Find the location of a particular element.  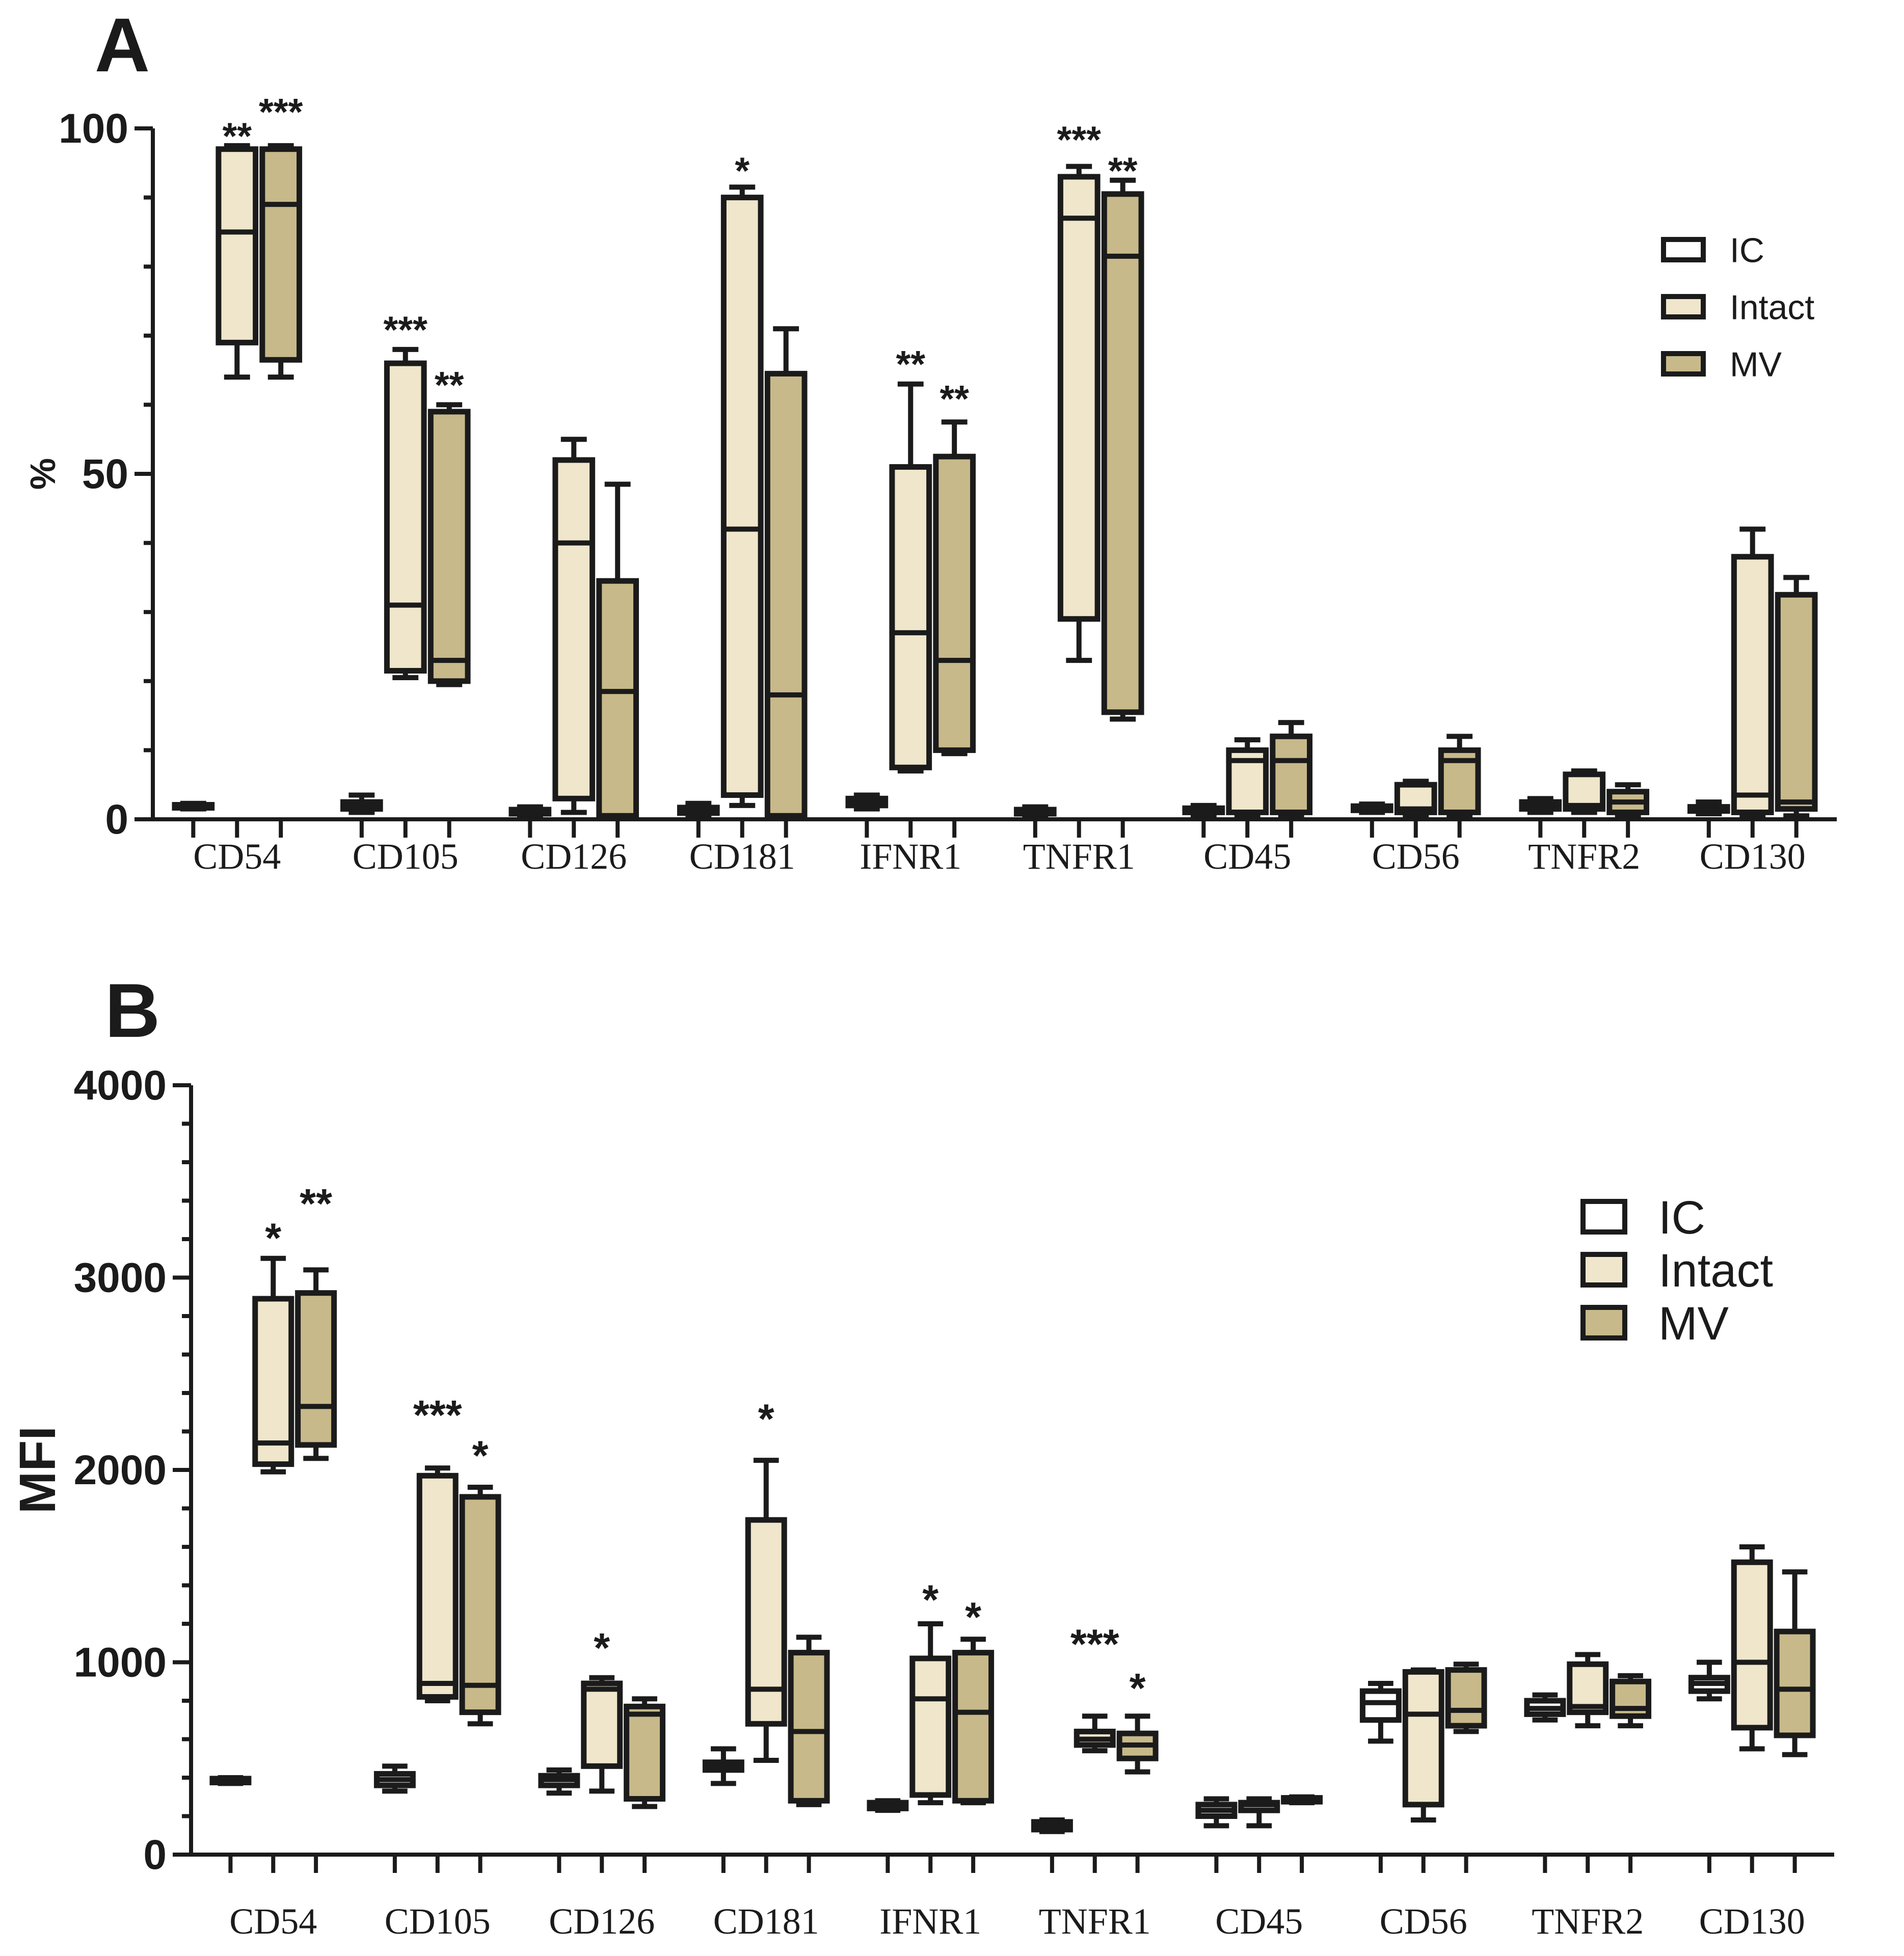

box-ic-cd105 is located at coordinates (361, 804).